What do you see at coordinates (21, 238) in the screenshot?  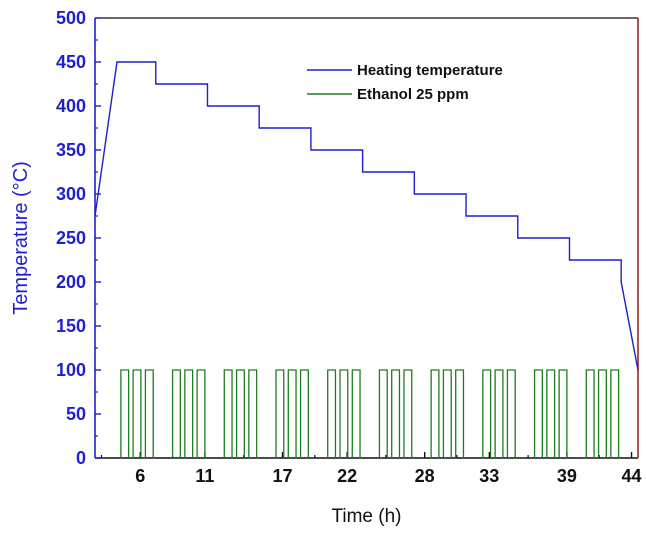 I see `y-axis-label: Temperature (°C)` at bounding box center [21, 238].